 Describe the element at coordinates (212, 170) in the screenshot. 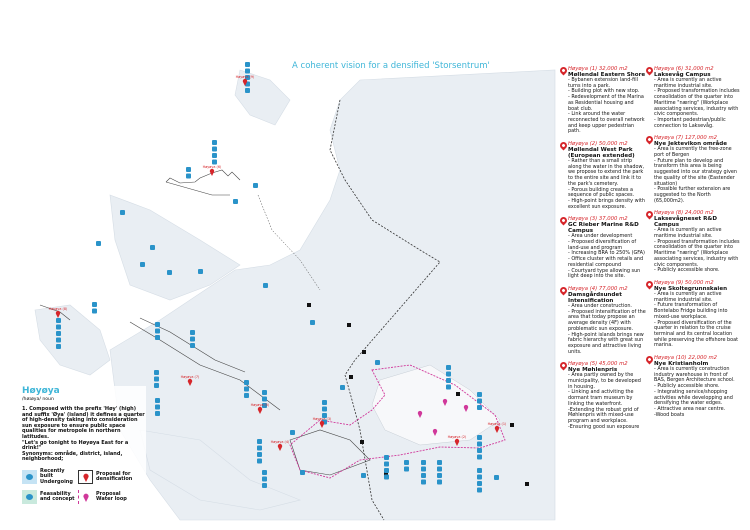

I see `densification-marker: Høyøya (6)` at that location.